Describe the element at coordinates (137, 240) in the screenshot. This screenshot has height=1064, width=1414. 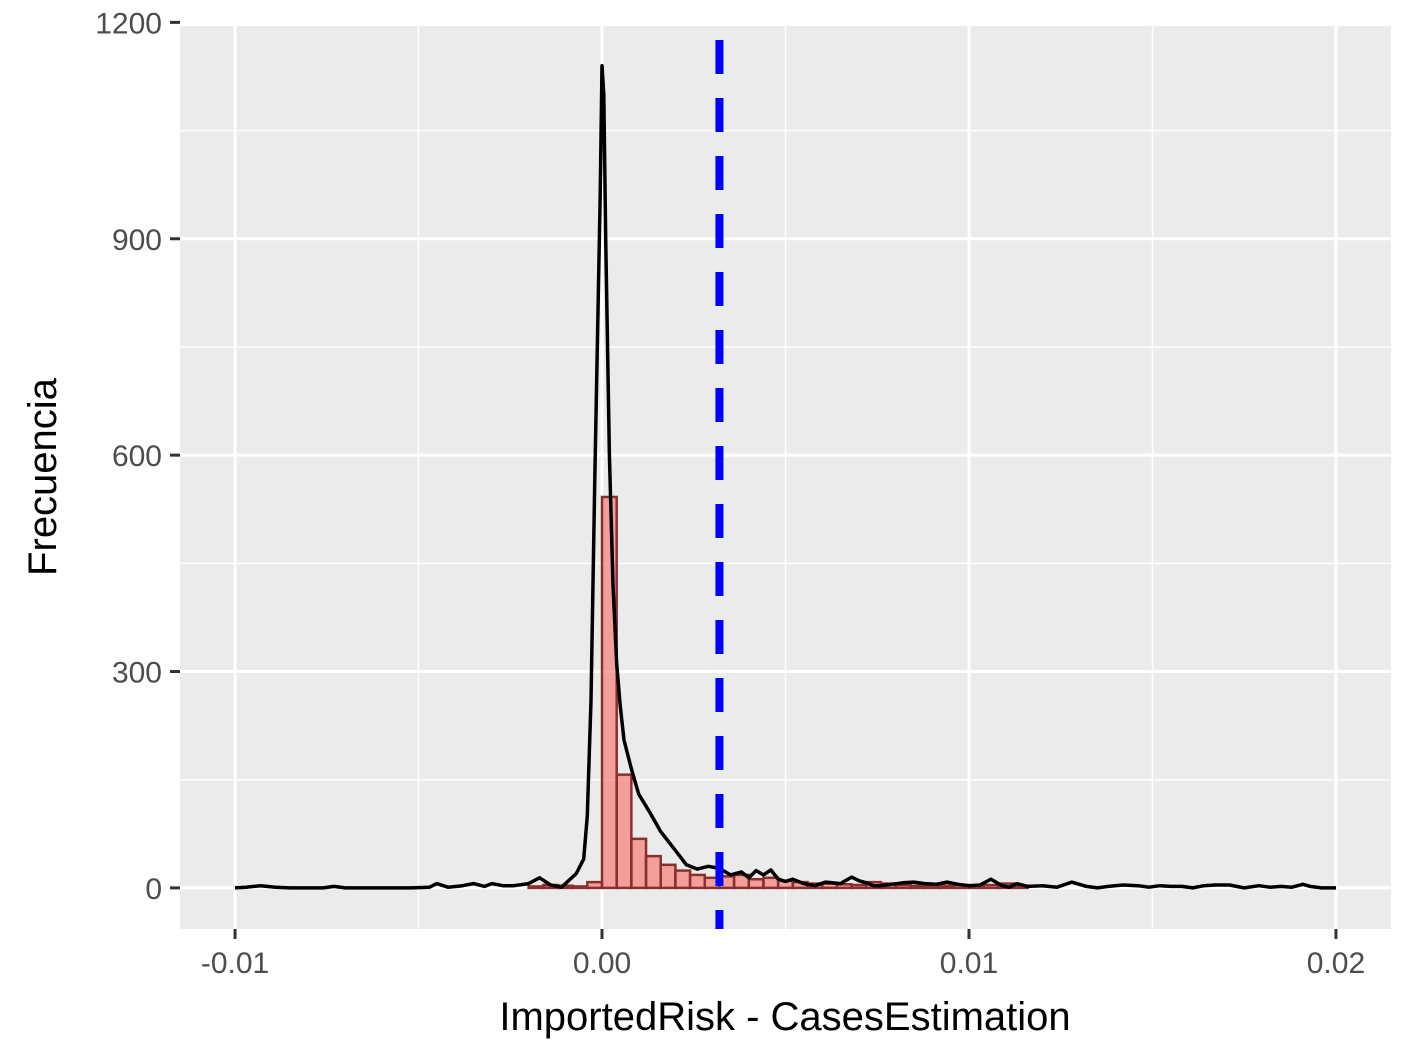
I see `y-tick-label: 900` at that location.